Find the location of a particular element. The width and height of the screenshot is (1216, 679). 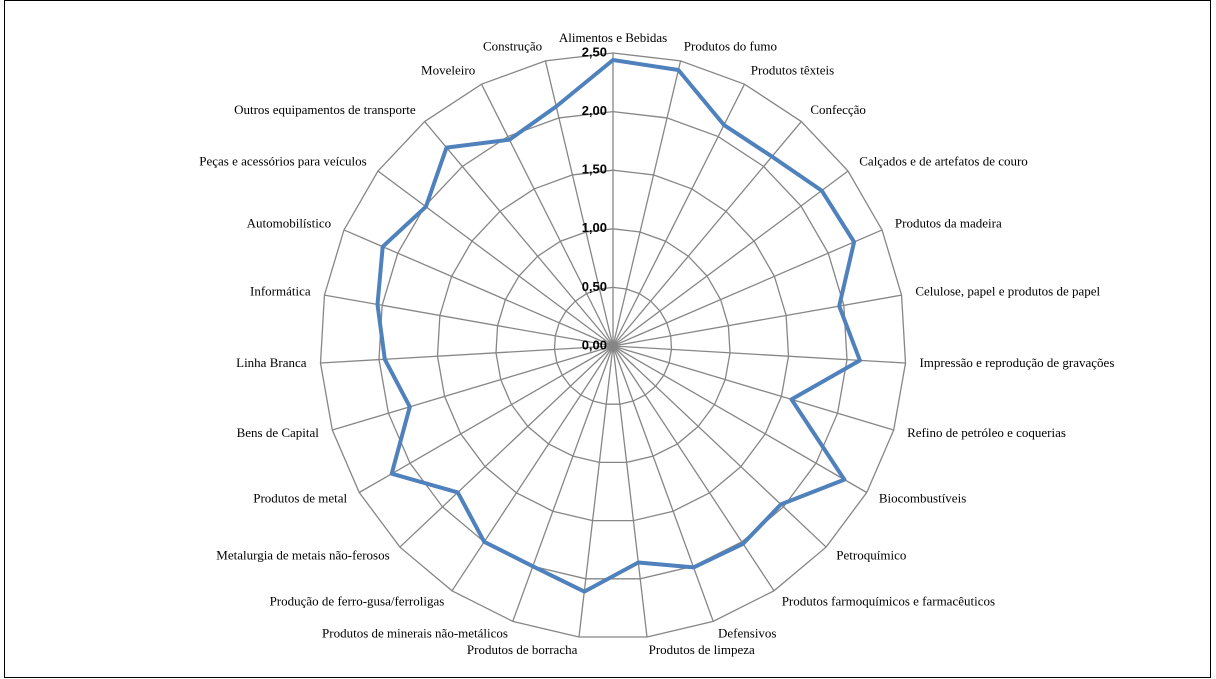

y-tick-label: 0,50 is located at coordinates (594, 286).